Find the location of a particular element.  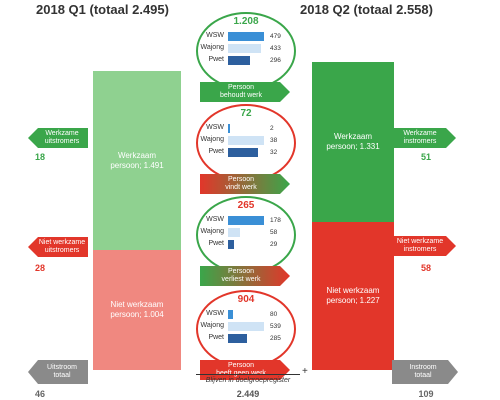

q1-not-working-label: Niet werkzaam is located at coordinates (137, 304).